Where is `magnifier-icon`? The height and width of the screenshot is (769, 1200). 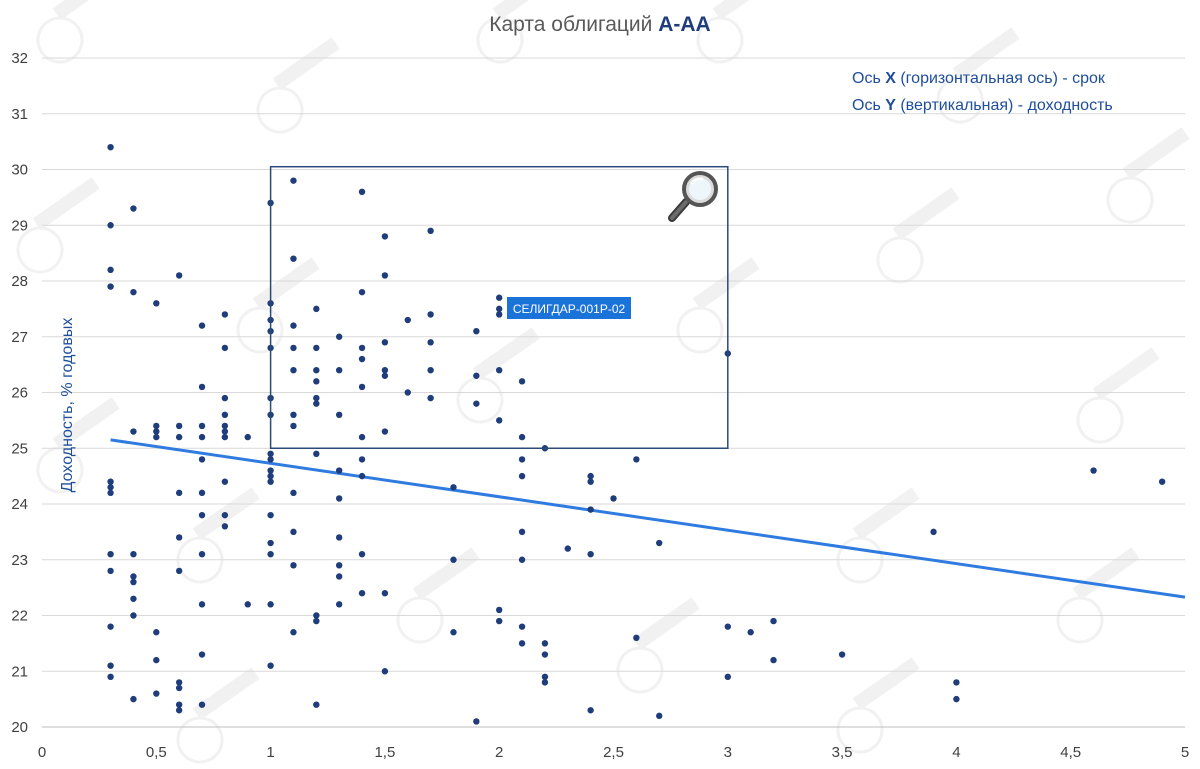
magnifier-icon is located at coordinates (693, 196).